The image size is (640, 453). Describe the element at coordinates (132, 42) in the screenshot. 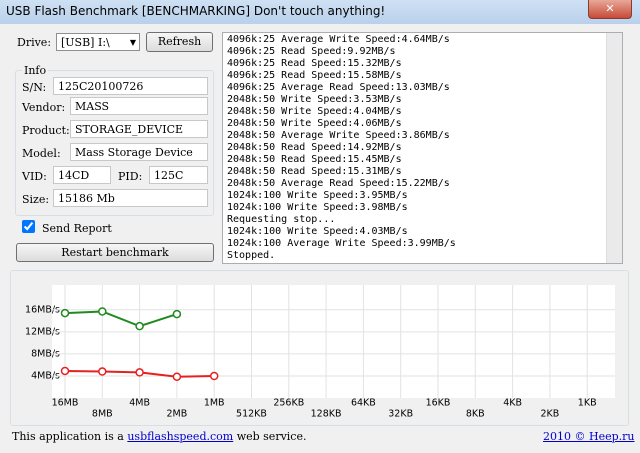

I see `dropdown-arrow: ▼` at that location.